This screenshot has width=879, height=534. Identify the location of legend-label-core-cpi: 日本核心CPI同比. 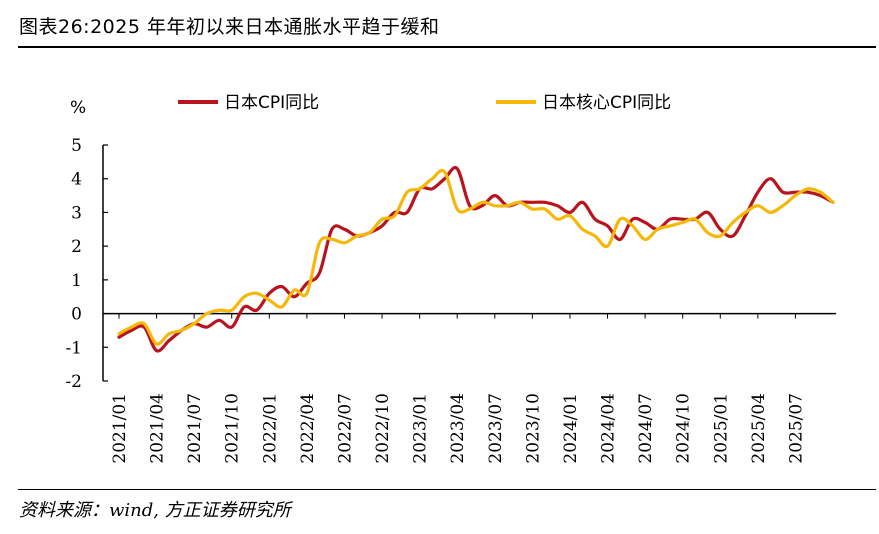
(606, 103).